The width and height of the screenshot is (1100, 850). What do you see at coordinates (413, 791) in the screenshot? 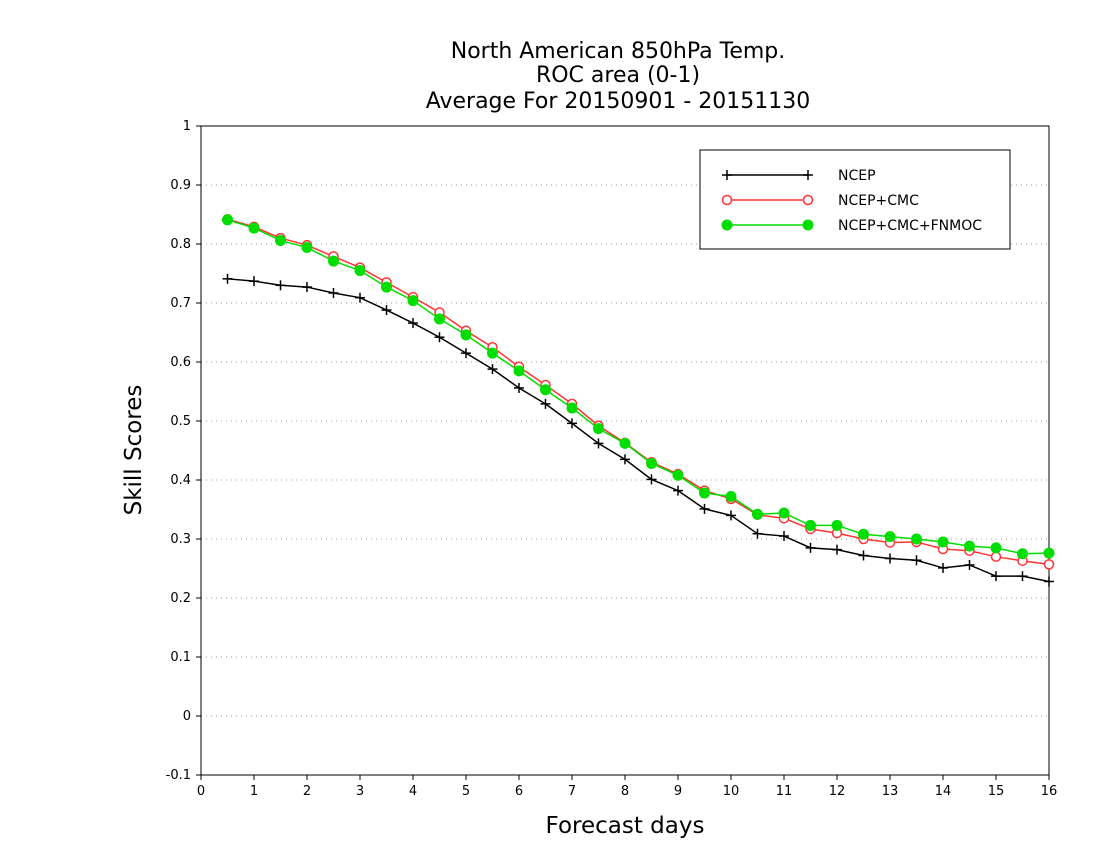
I see `x-tick-label: 4` at bounding box center [413, 791].